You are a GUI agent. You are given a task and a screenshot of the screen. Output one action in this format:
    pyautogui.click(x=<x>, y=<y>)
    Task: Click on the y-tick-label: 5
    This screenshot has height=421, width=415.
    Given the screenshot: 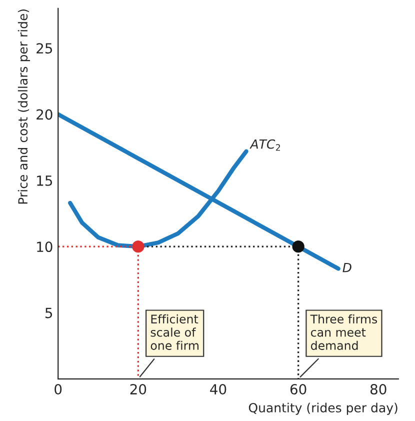 What is the action you would take?
    pyautogui.click(x=48, y=313)
    